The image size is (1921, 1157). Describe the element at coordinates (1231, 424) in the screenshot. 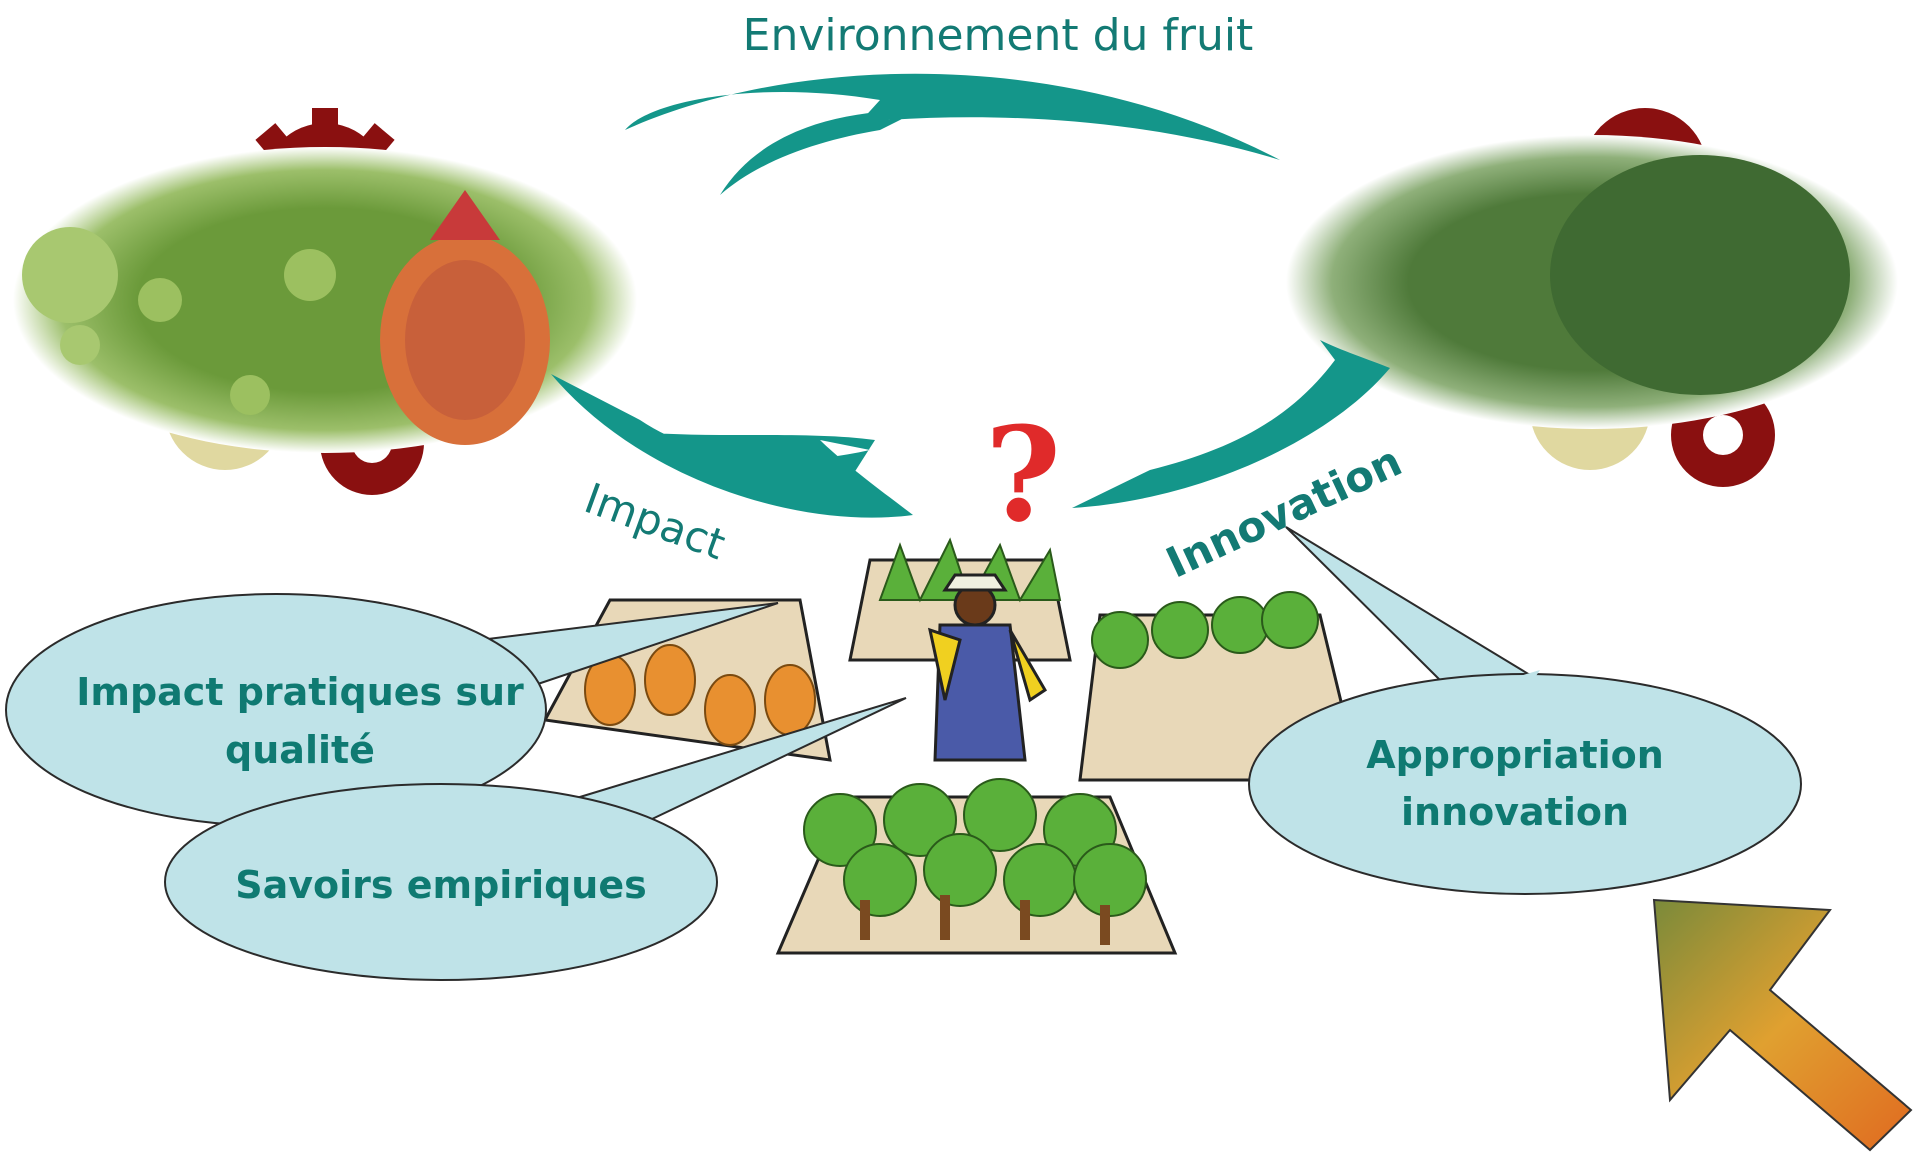

I see `arrow-right` at that location.